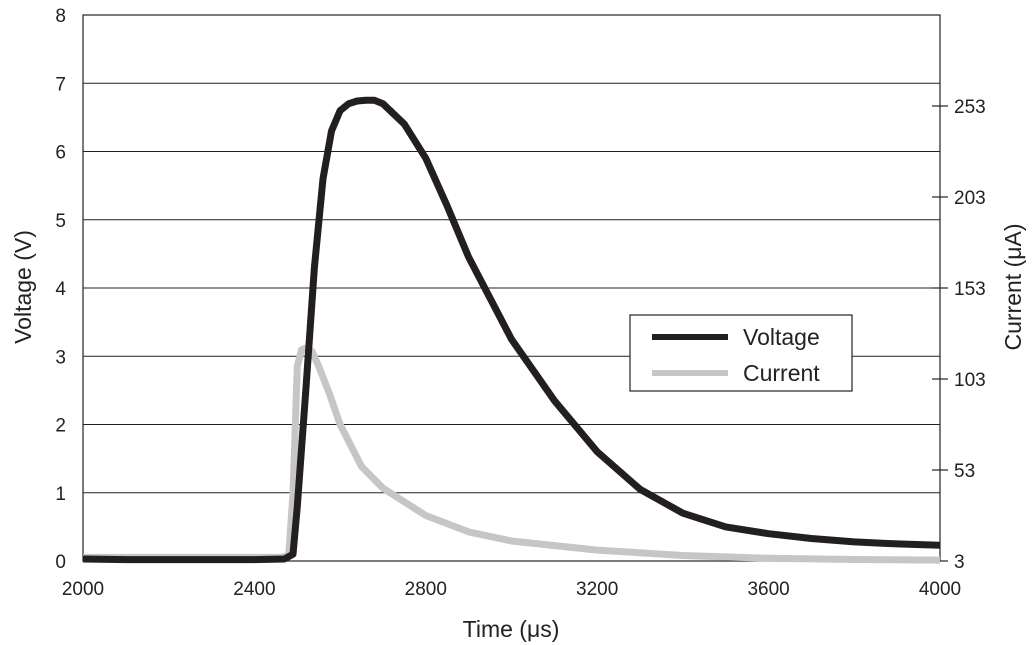  I want to click on x-tick-label: 3200, so click(597, 589).